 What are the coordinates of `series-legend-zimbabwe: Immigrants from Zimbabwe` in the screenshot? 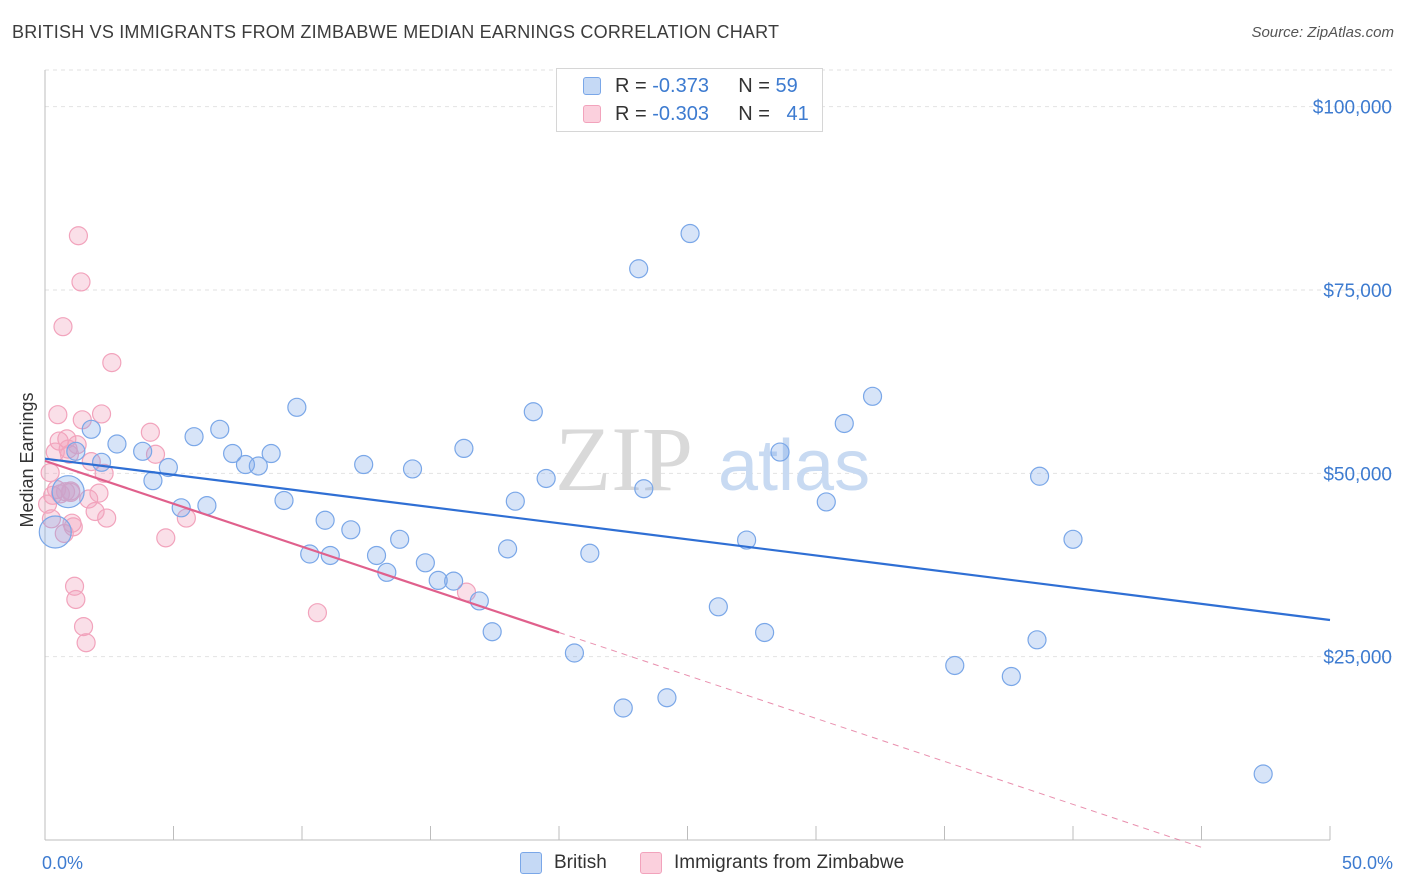 It's located at (772, 863).